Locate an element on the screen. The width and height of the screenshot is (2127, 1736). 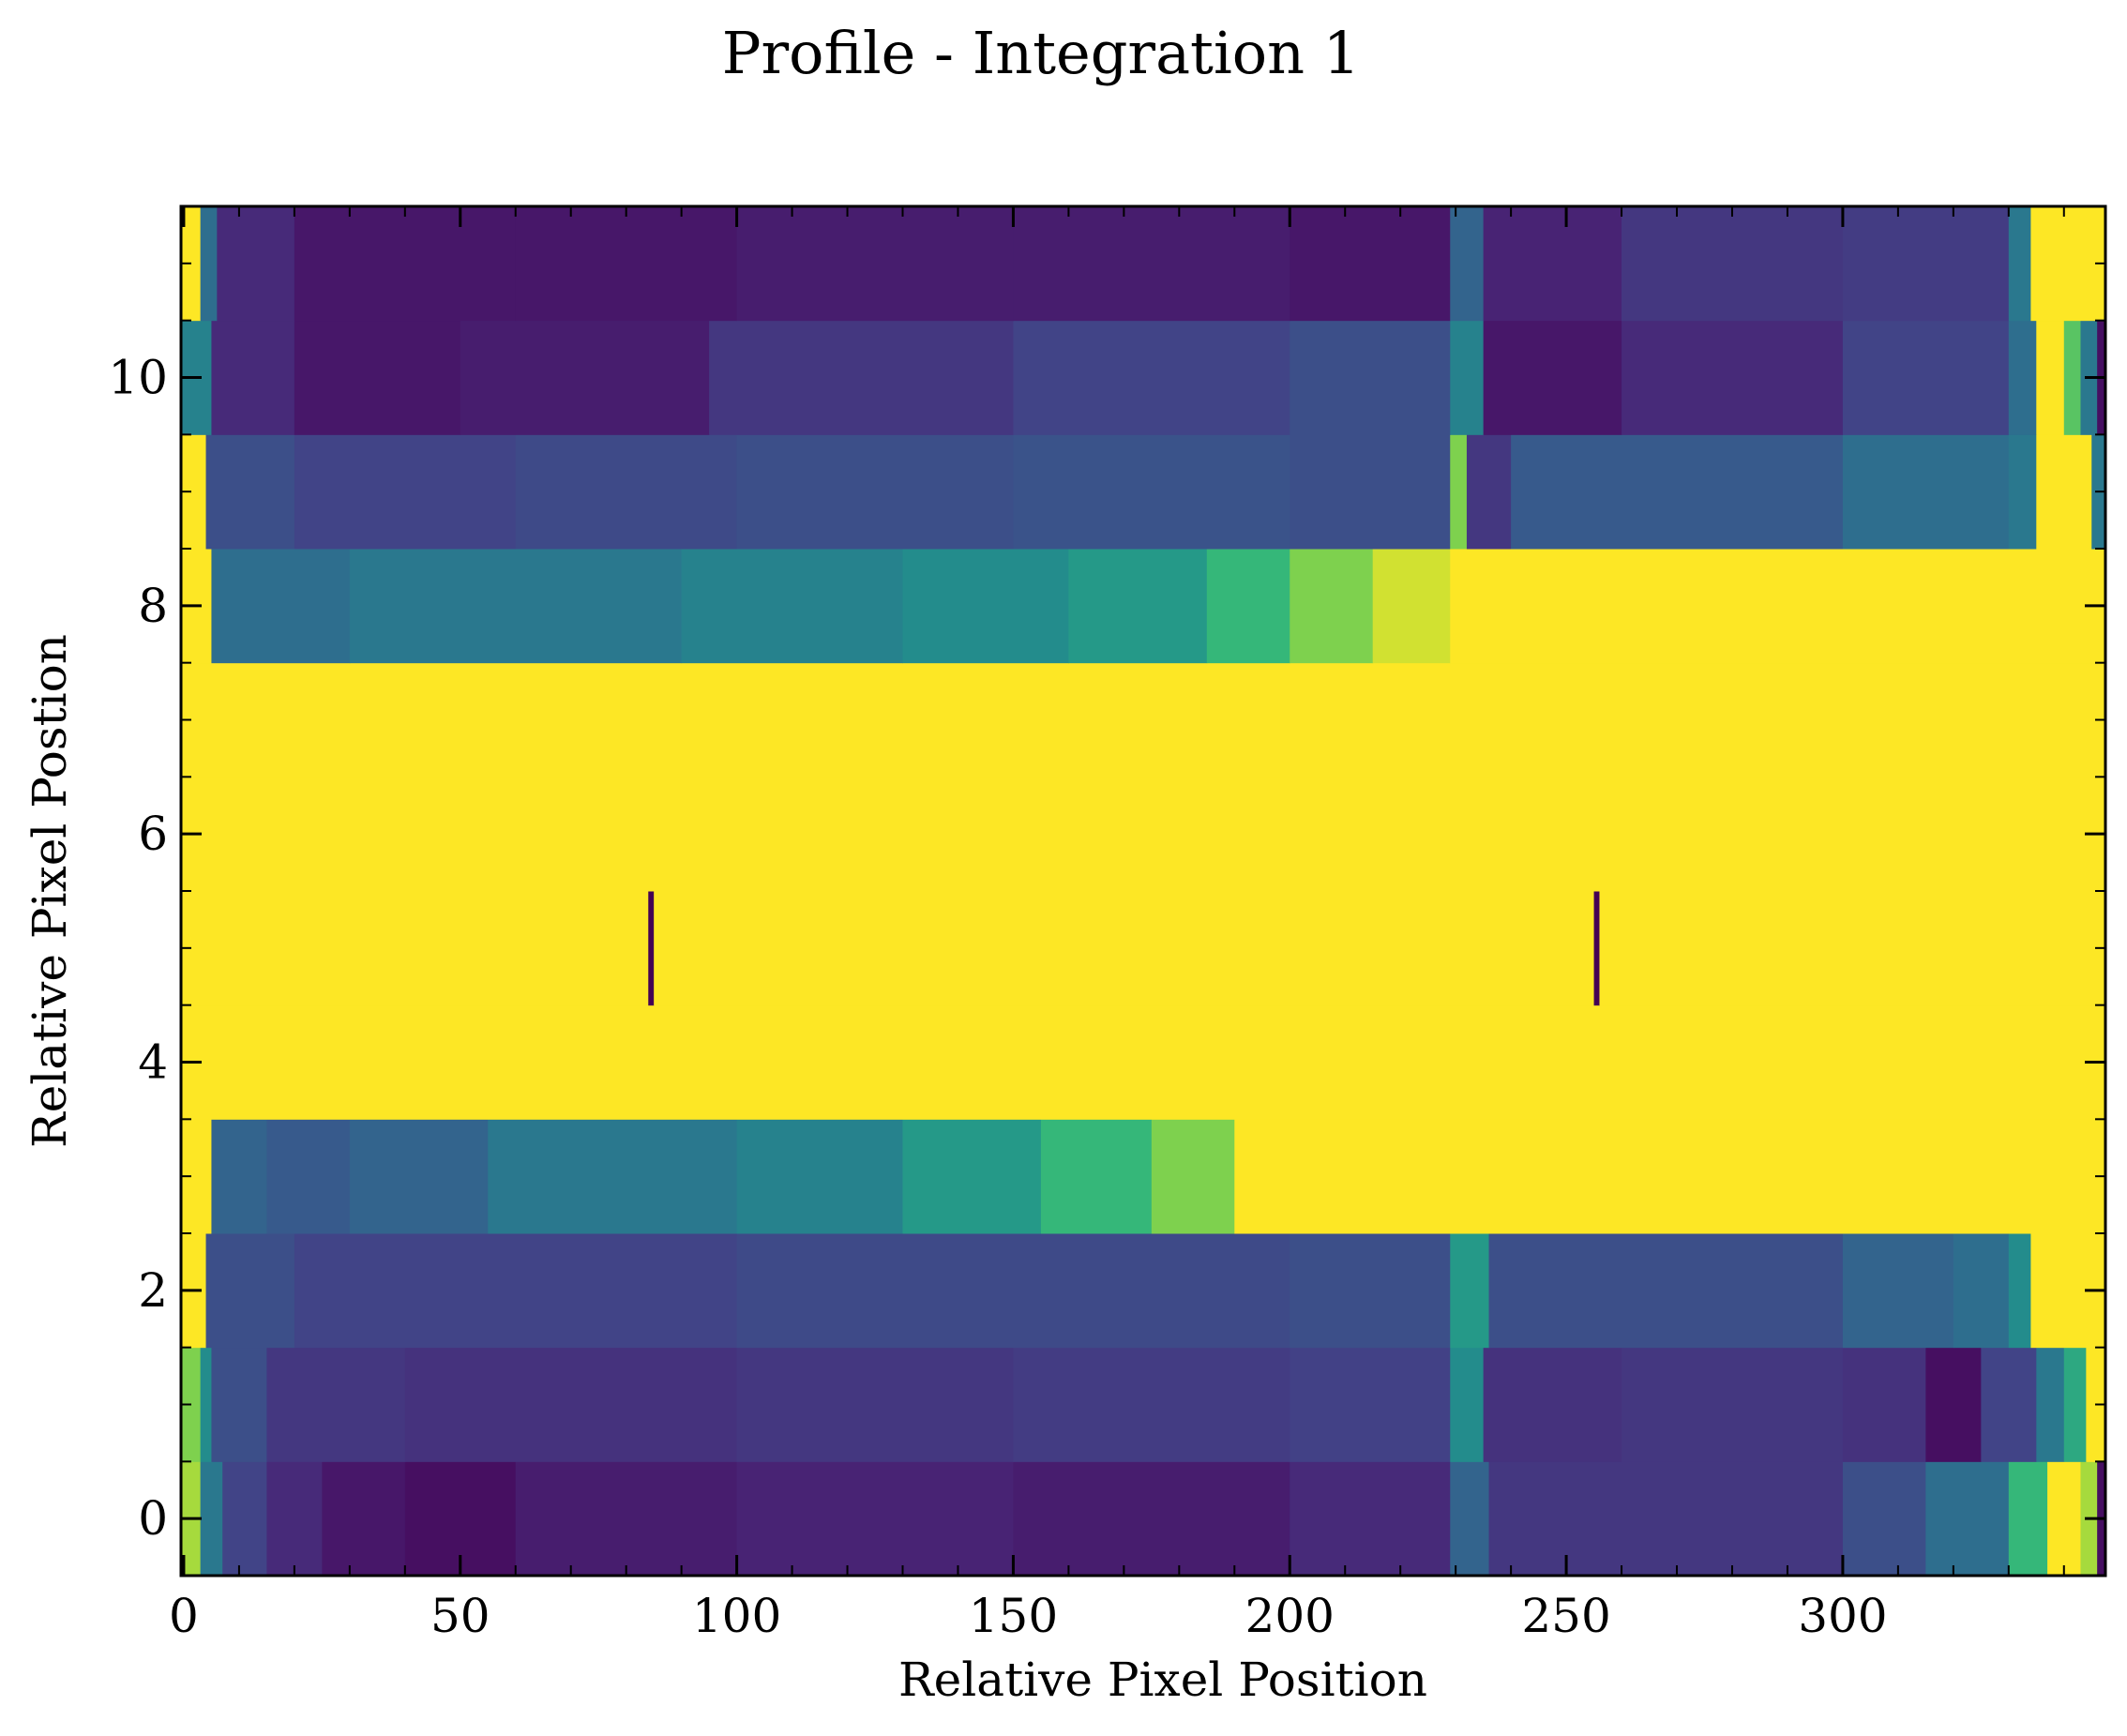
y-axis-label: Relative Pixel Postion is located at coordinates (50, 891).